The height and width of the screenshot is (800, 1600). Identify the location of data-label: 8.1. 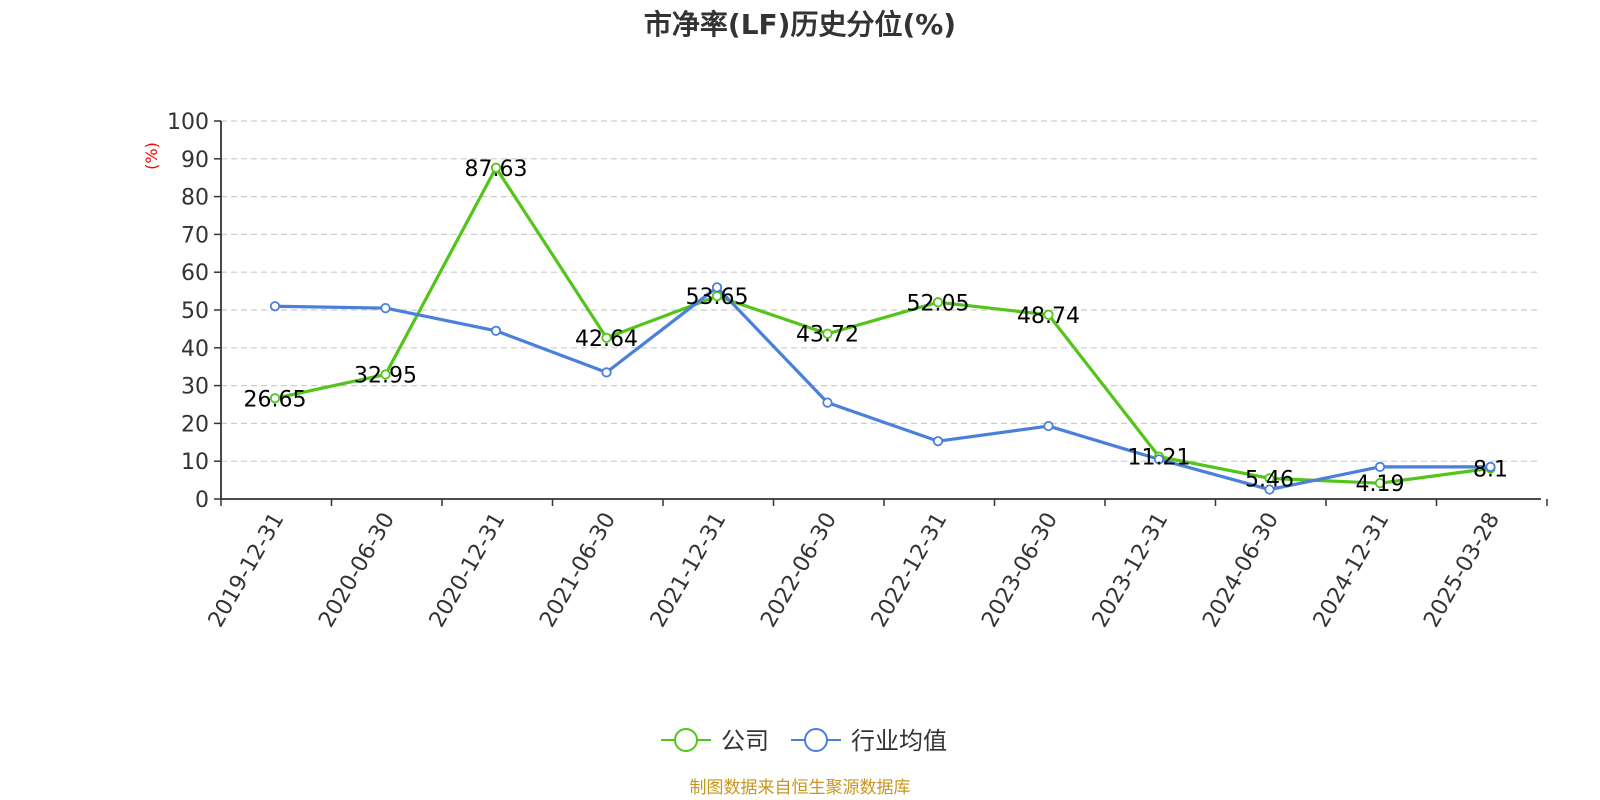
(1490, 469).